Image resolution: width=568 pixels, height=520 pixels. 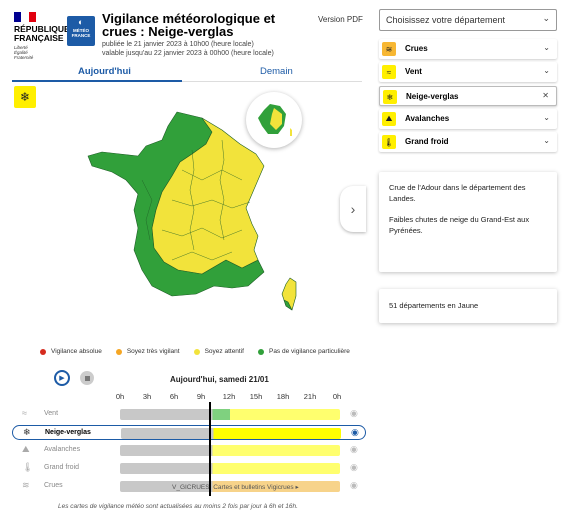 I want to click on hour-label: 18h, so click(x=283, y=396).